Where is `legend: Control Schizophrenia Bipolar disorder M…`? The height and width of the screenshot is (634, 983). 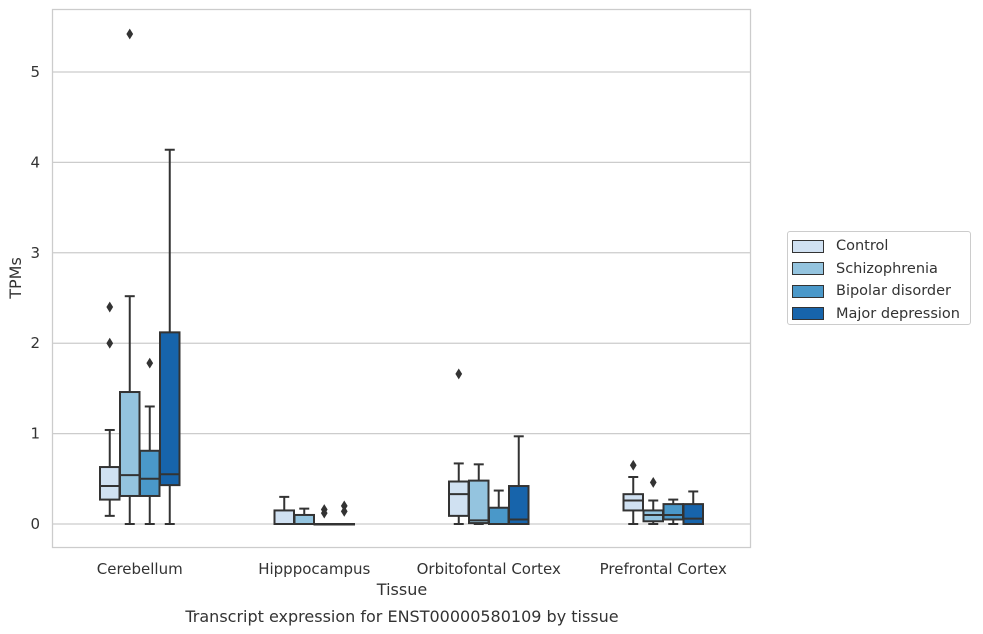
legend: Control Schizophrenia Bipolar disorder M… is located at coordinates (879, 278).